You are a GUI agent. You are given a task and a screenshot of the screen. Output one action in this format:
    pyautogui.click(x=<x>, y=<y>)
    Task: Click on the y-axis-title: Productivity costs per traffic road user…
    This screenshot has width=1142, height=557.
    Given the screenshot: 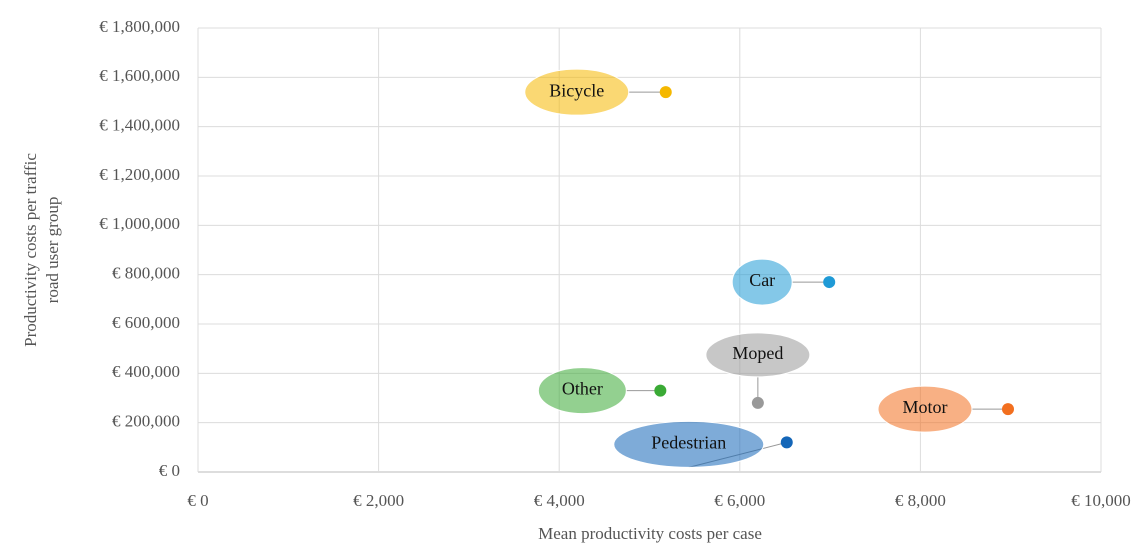 What is the action you would take?
    pyautogui.click(x=41, y=250)
    